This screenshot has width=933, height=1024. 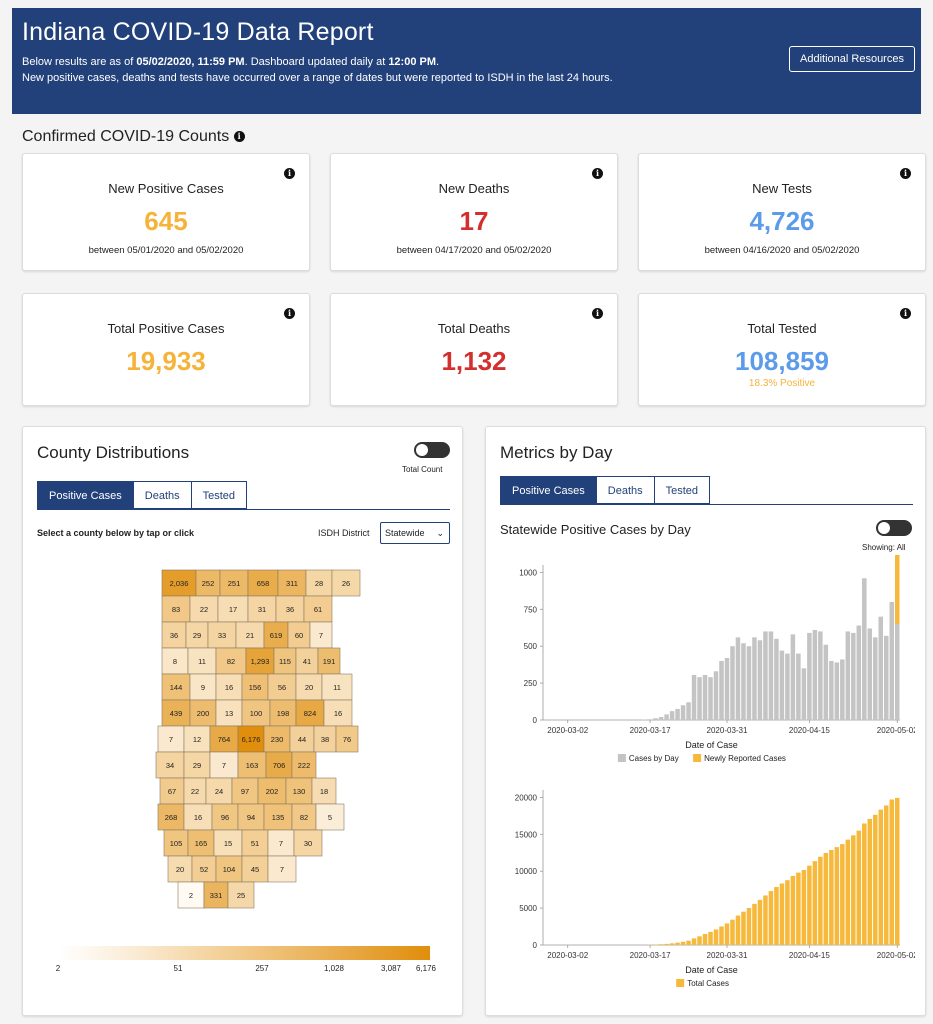 I want to click on showing-all-toggle, so click(x=894, y=528).